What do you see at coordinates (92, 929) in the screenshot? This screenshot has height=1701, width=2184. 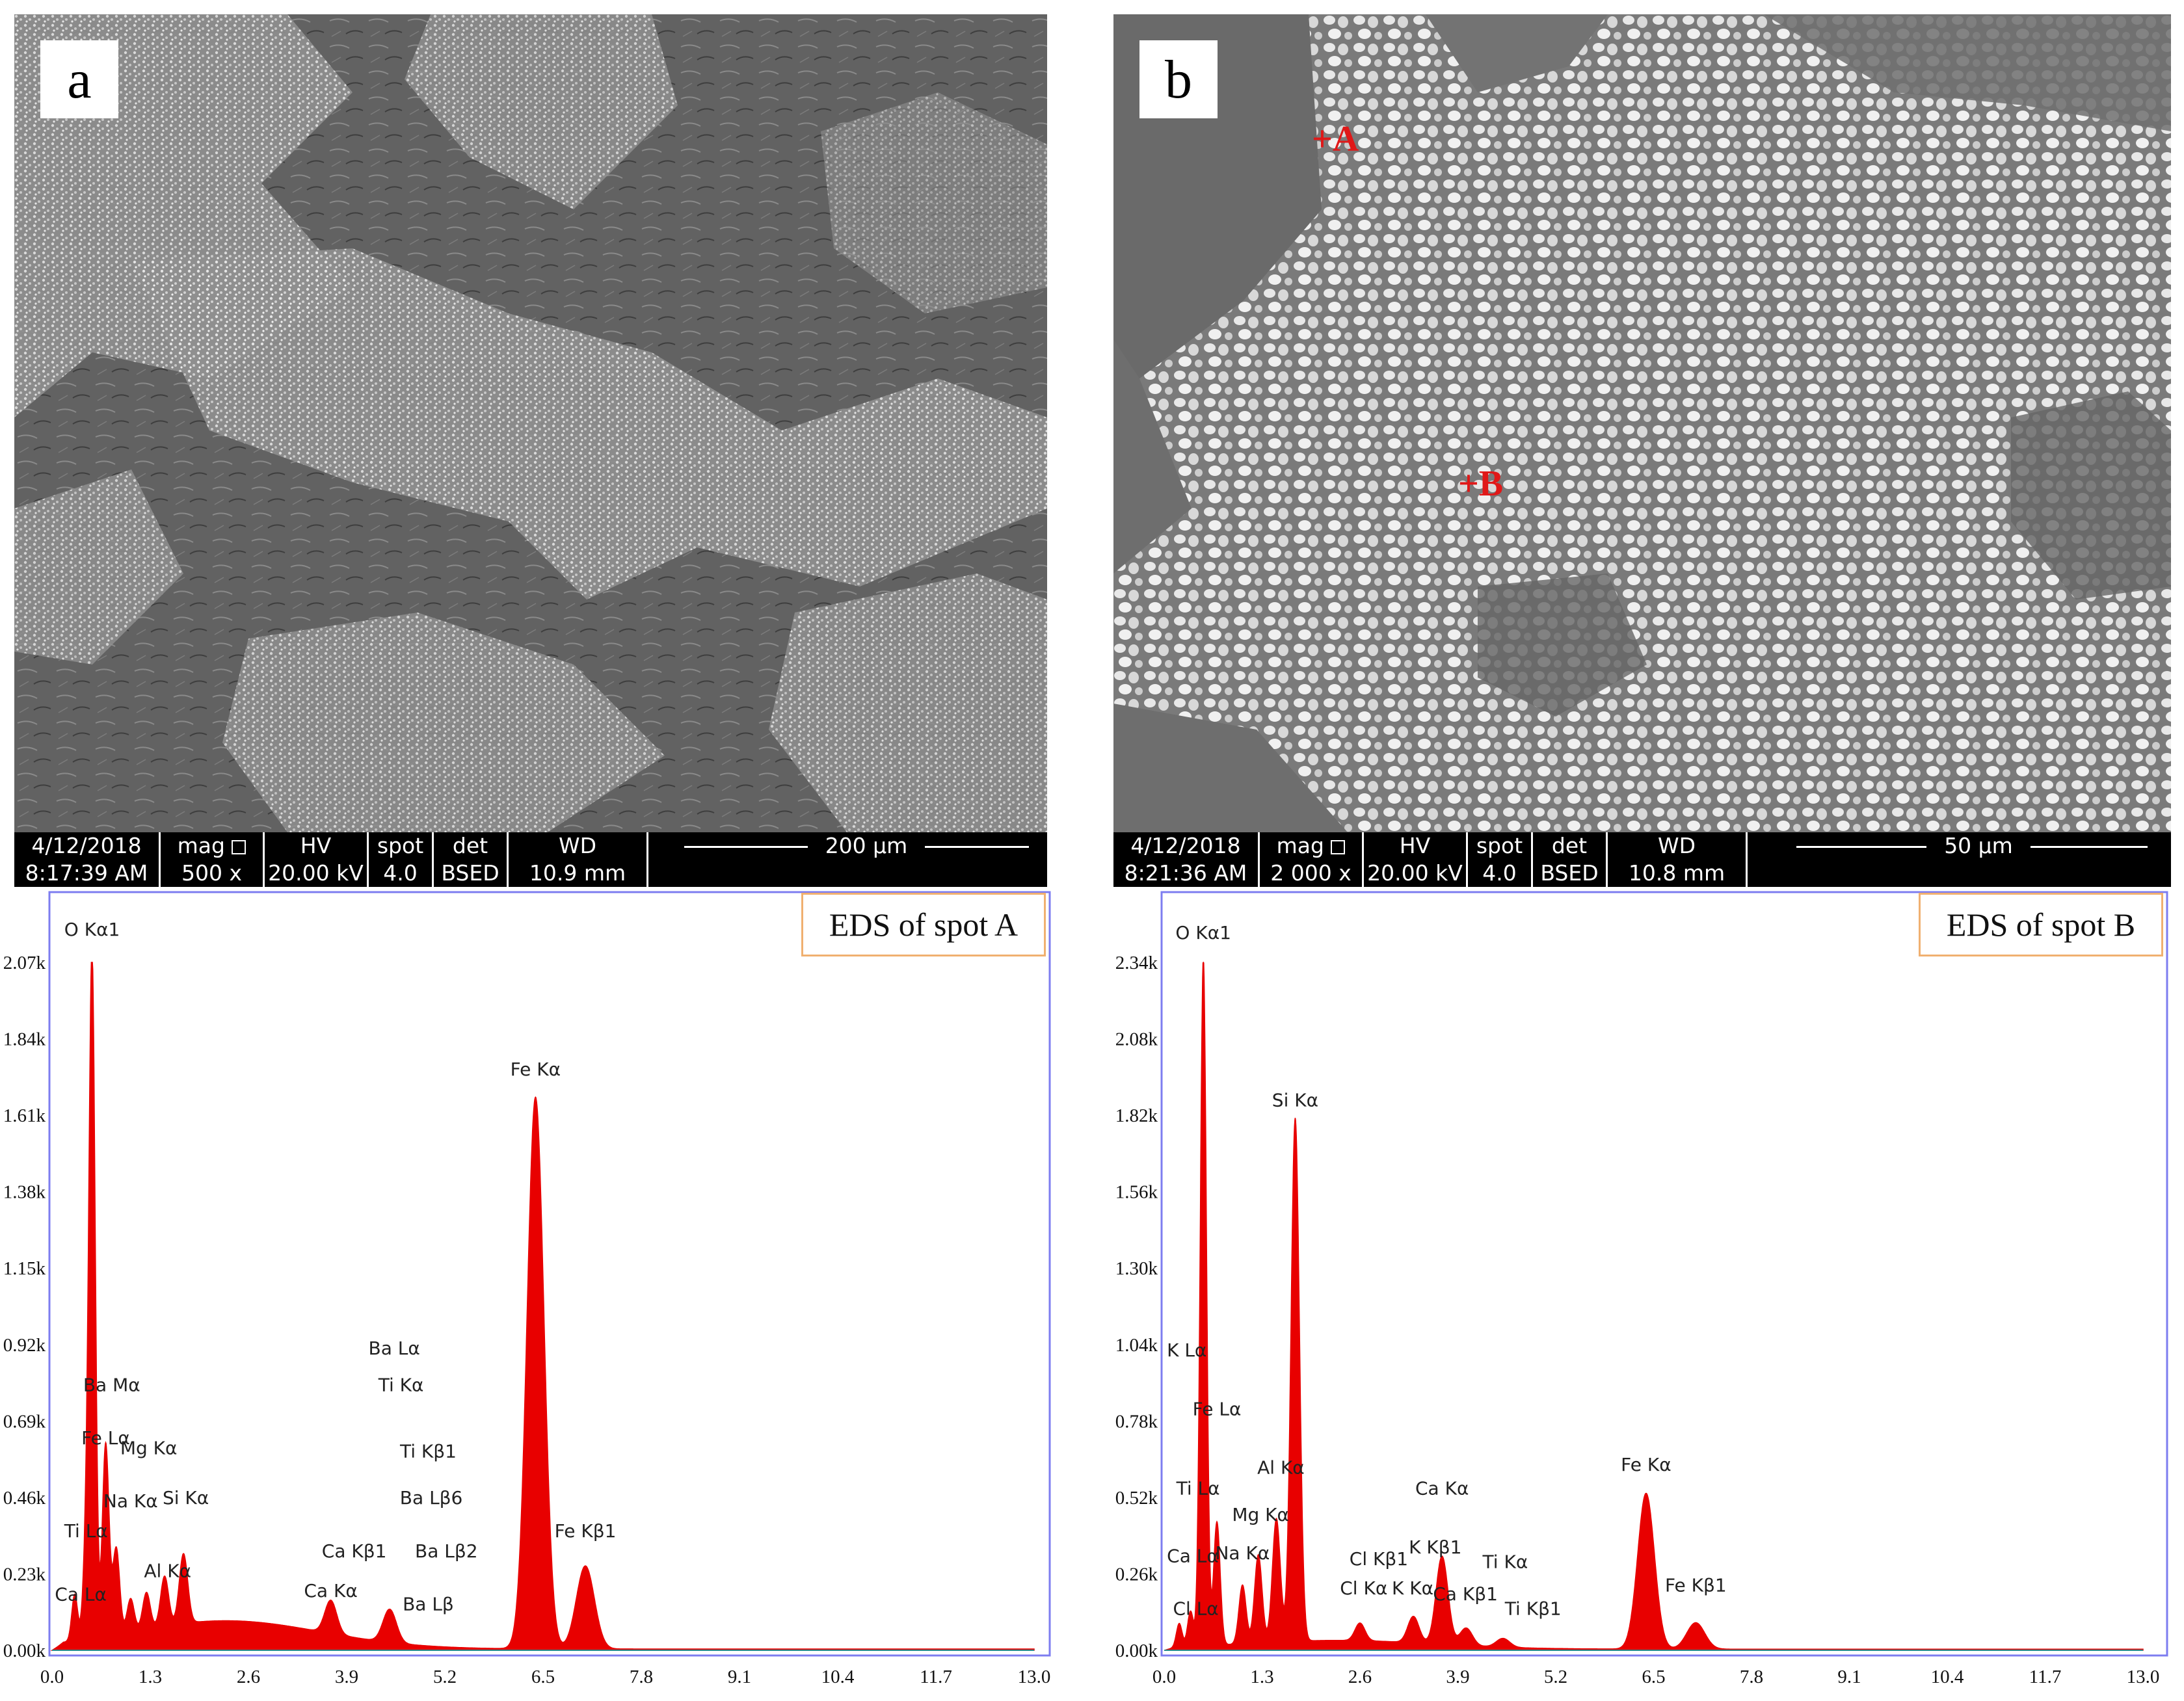 I see `eds-a-peak-label: O Kα1` at bounding box center [92, 929].